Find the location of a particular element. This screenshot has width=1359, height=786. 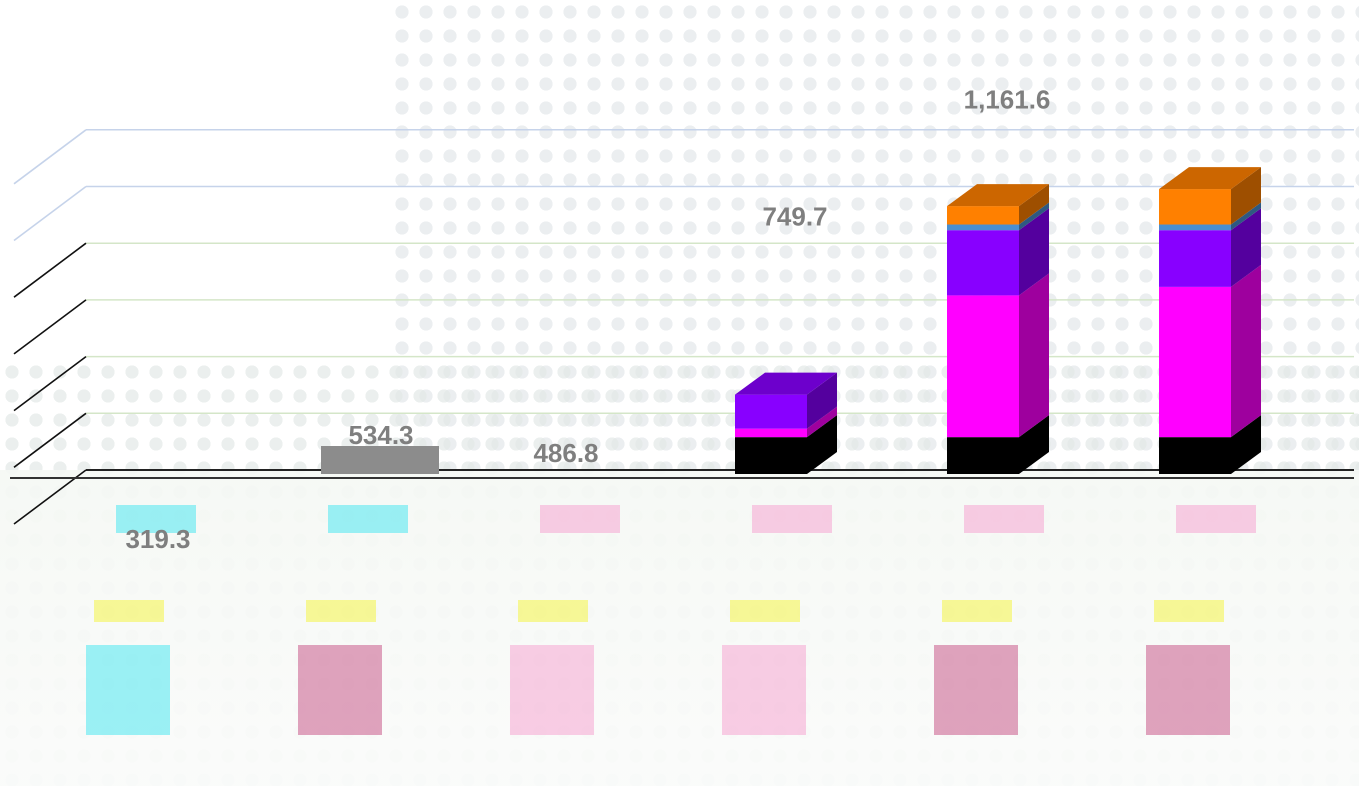

bar-1-slab is located at coordinates (380, 460).